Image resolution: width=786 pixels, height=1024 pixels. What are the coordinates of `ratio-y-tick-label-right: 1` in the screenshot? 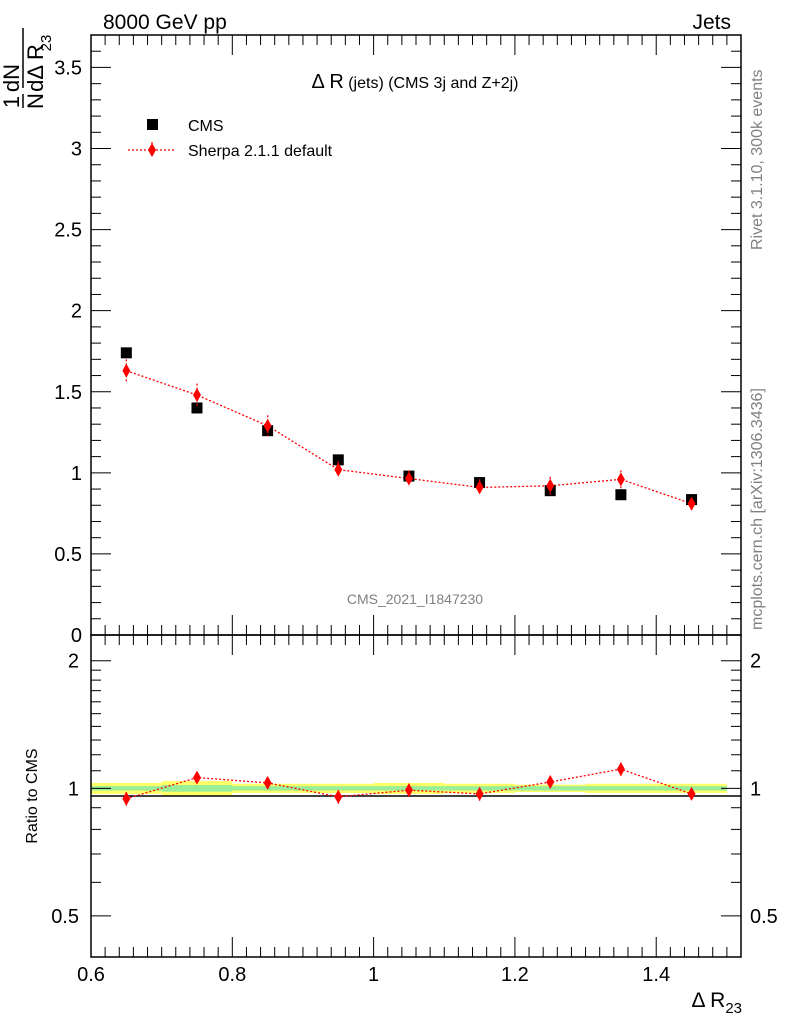 It's located at (755, 789).